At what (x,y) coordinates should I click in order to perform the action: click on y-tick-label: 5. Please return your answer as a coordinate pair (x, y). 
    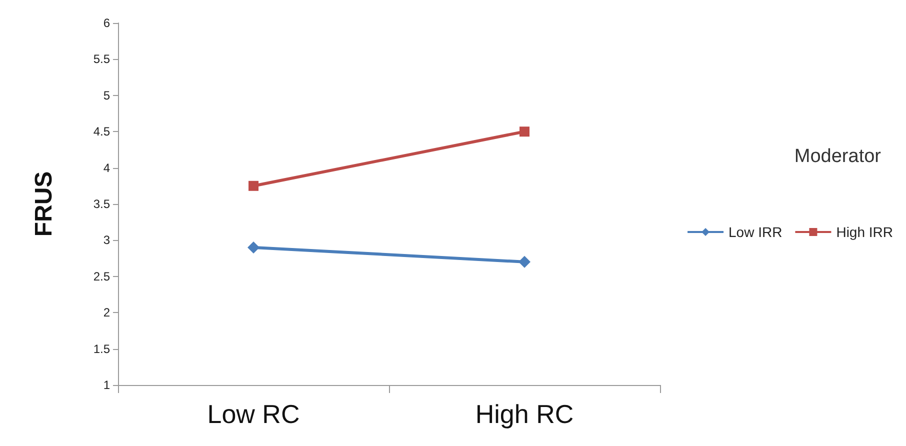
    Looking at the image, I should click on (106, 95).